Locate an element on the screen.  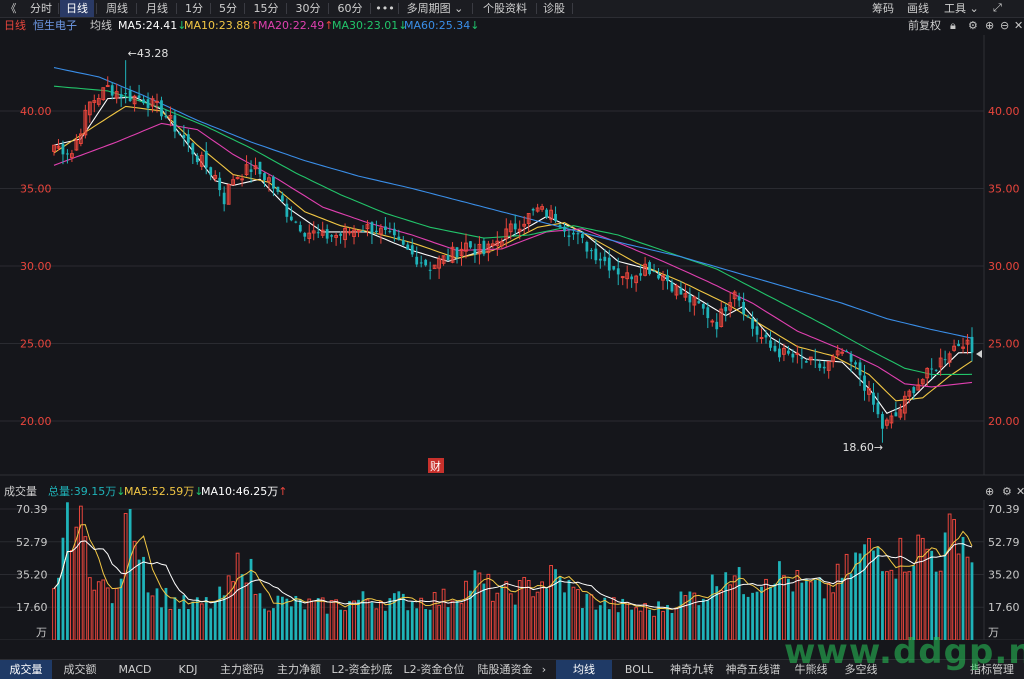
stock-name: 恒生电子 is located at coordinates (55, 25).